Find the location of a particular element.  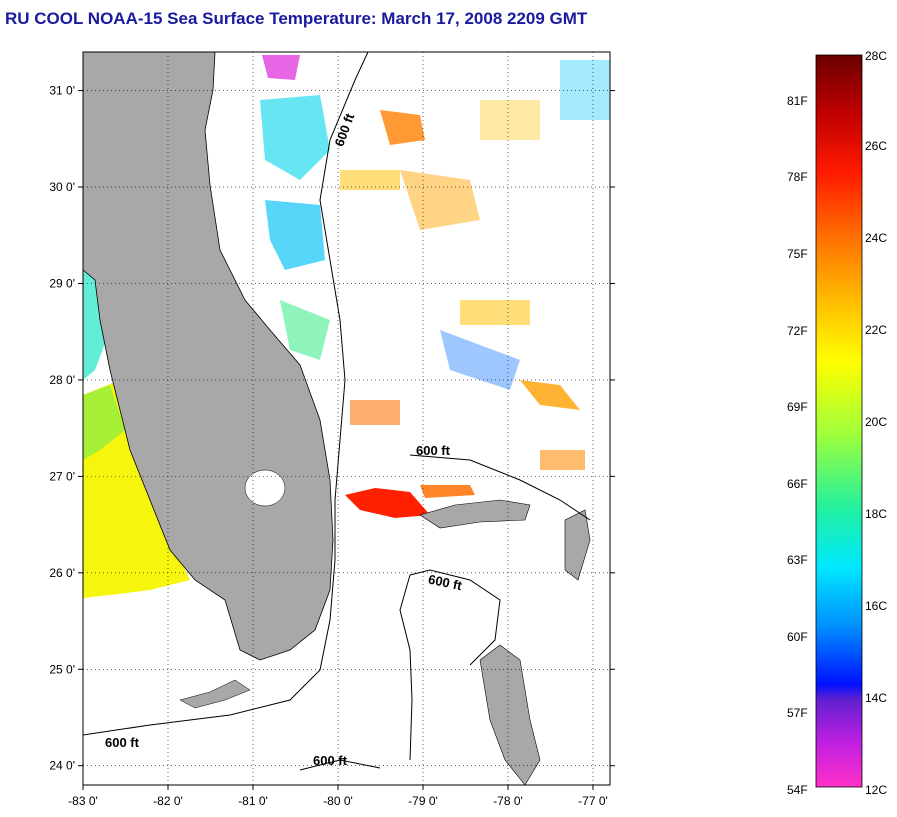

cb-label-c-2: 24C is located at coordinates (876, 238).